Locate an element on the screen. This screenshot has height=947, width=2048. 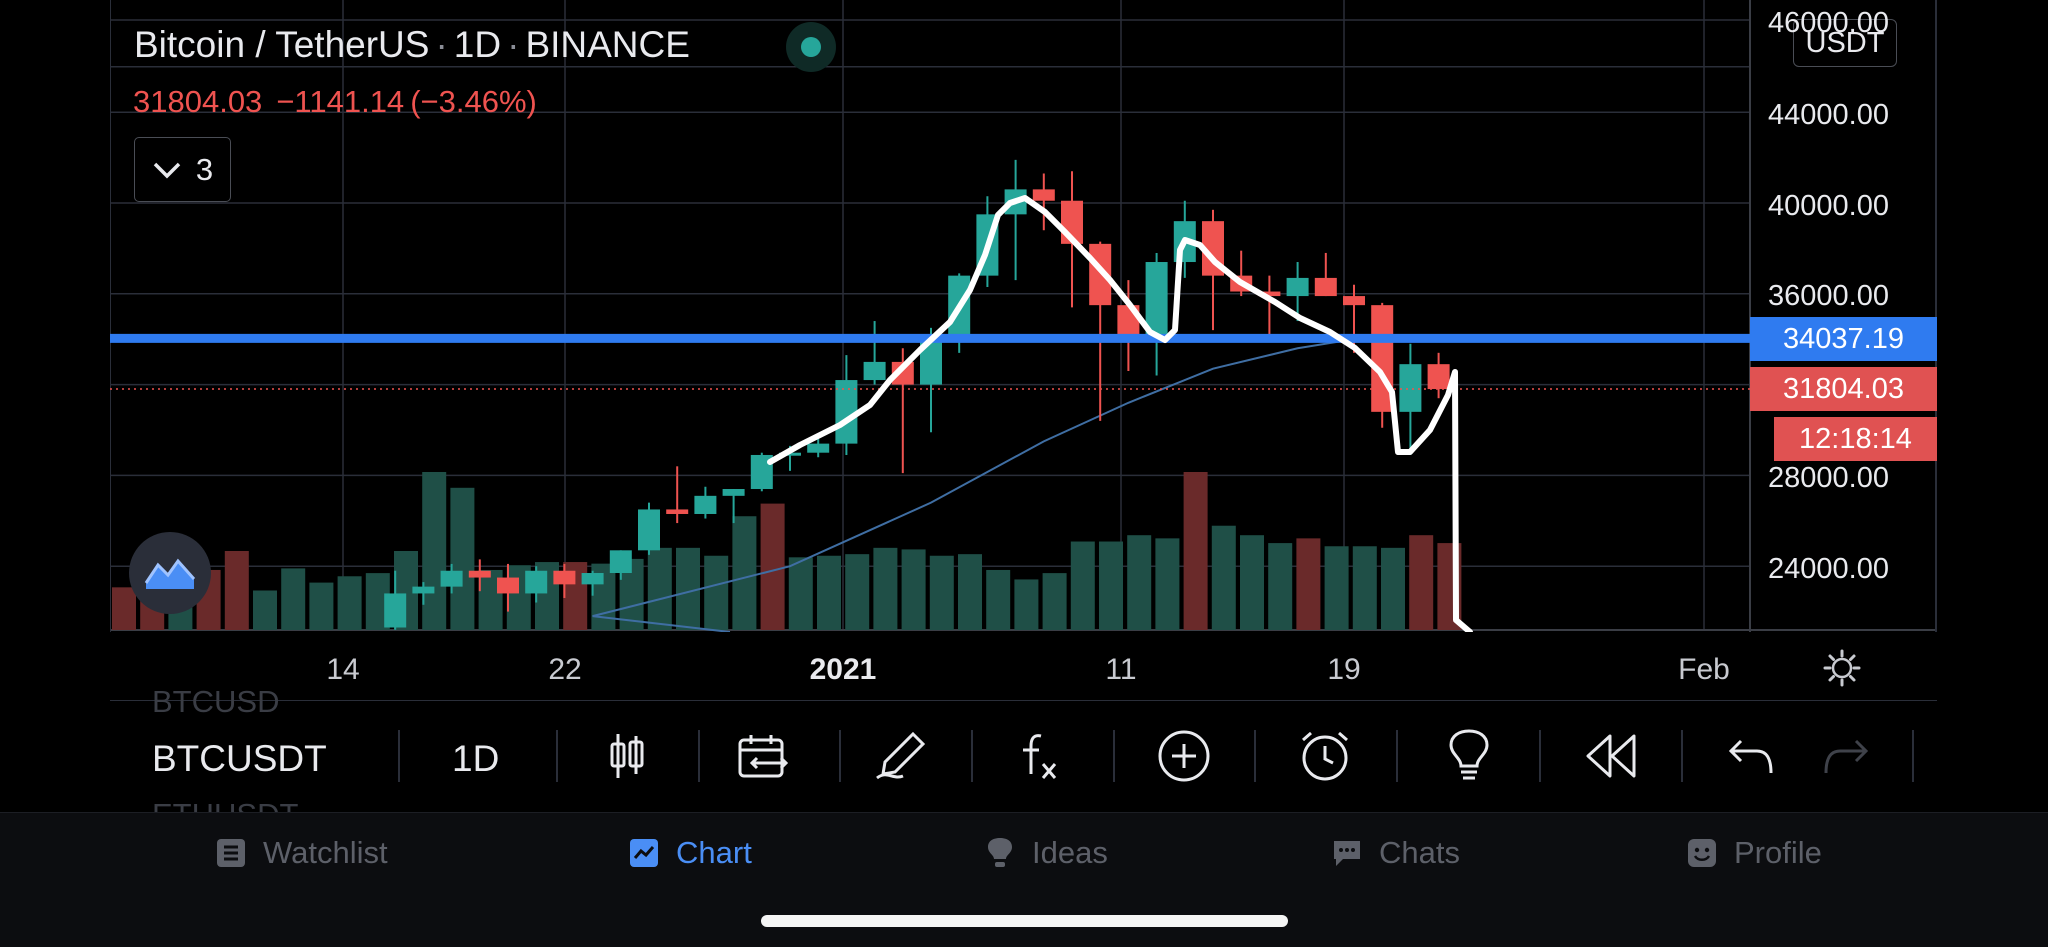
price-axis-label: 28000.00 is located at coordinates (1828, 478).